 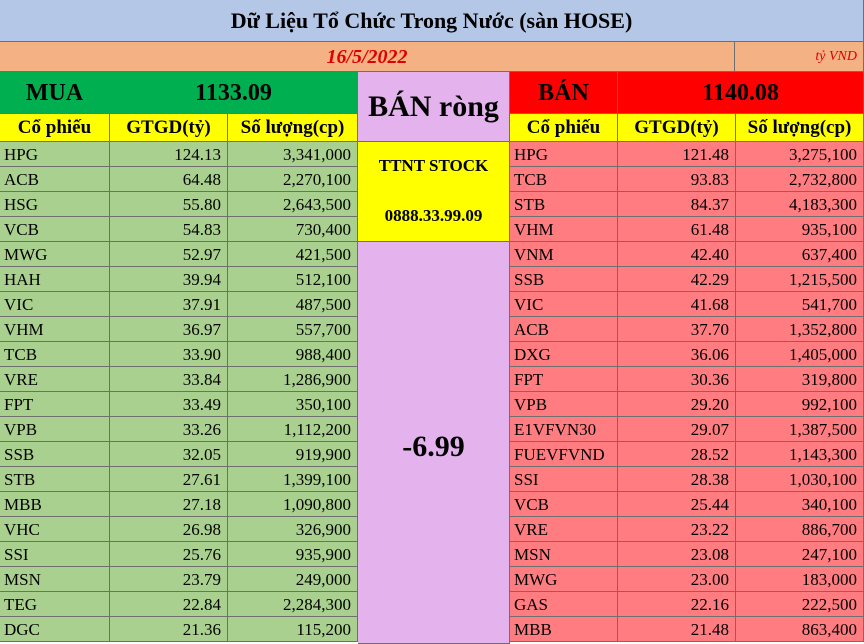 What do you see at coordinates (677, 179) in the screenshot?
I see `sell-cell-value: 93.83` at bounding box center [677, 179].